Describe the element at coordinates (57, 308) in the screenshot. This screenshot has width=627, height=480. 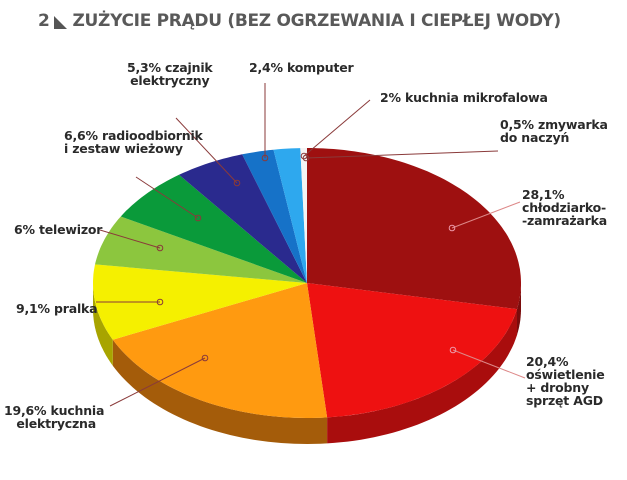
I see `label-washing-machine: 9,1% pralka` at that location.